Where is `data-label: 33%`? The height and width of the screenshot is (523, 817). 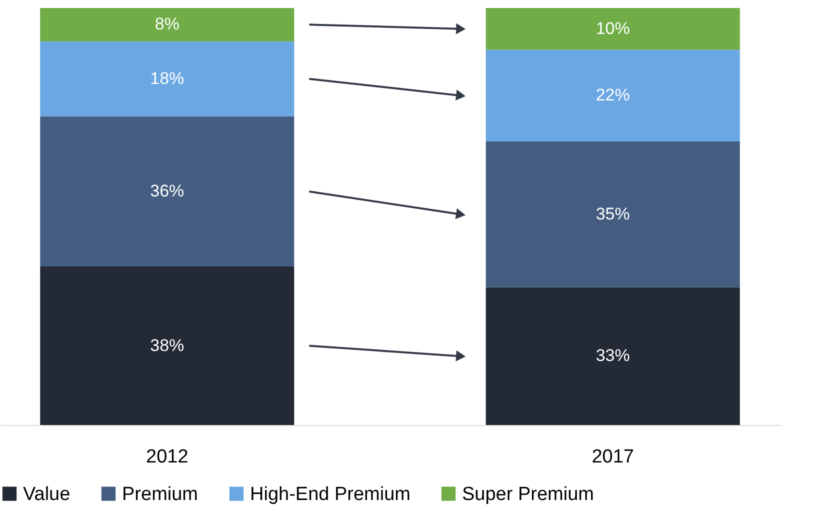
data-label: 33% is located at coordinates (613, 356).